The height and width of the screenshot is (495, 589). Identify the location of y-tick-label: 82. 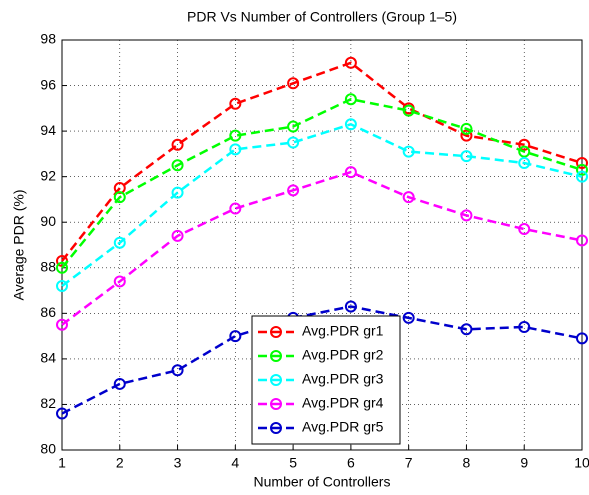
(48, 403).